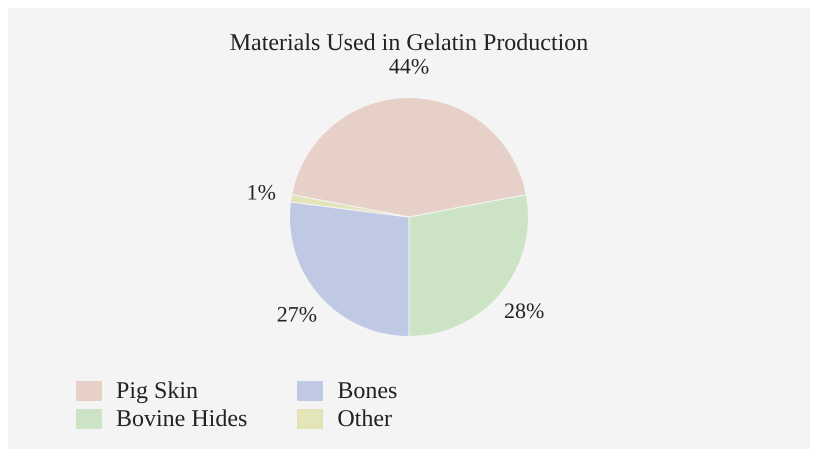  Describe the element at coordinates (182, 419) in the screenshot. I see `legend-label: Bovine Hides` at that location.